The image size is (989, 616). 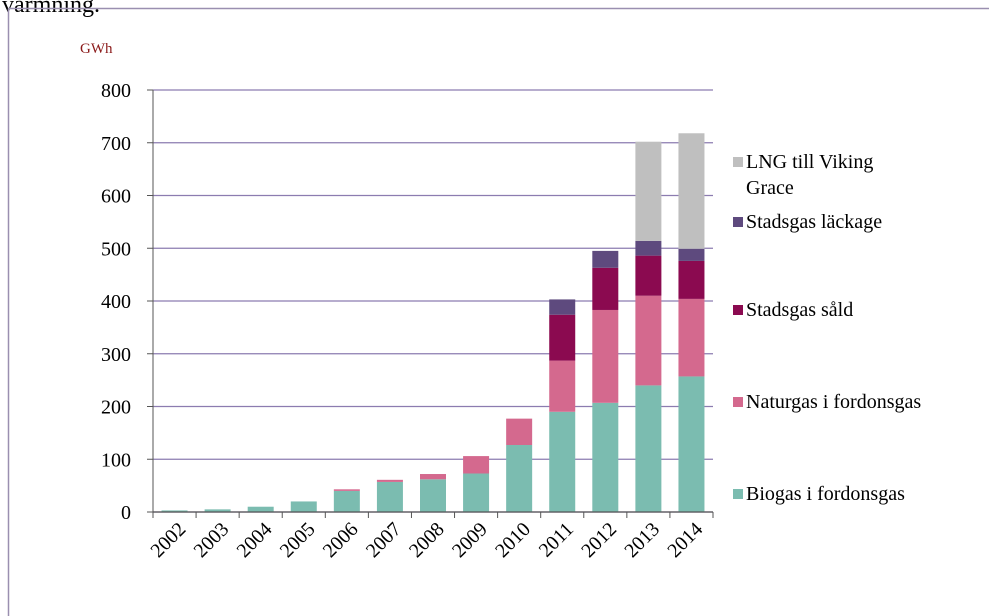 I want to click on legend-item: Stadsgas såld, so click(x=858, y=310).